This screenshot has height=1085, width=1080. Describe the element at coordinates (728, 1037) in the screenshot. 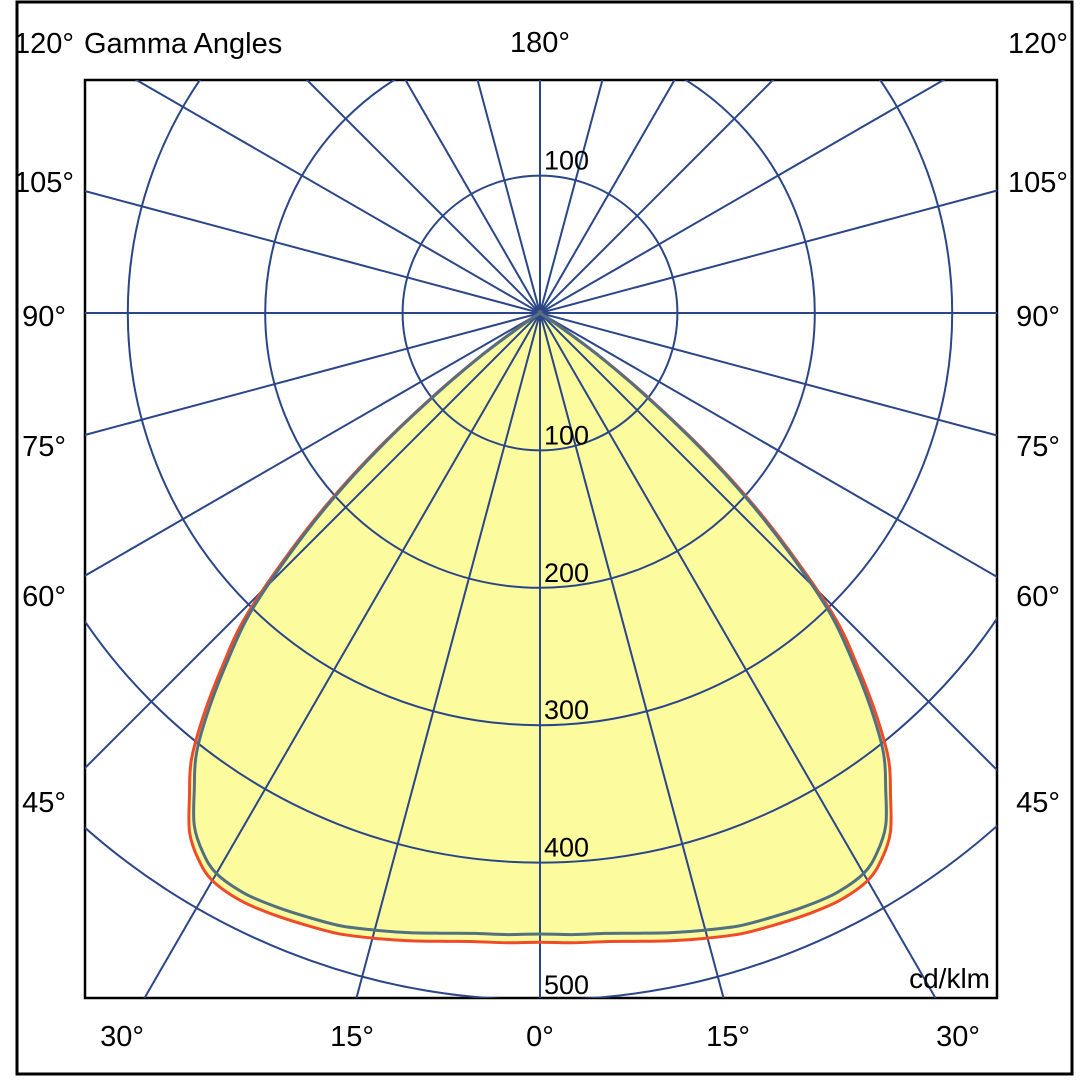

I see `angle-label-bottom-15r: 15°` at that location.